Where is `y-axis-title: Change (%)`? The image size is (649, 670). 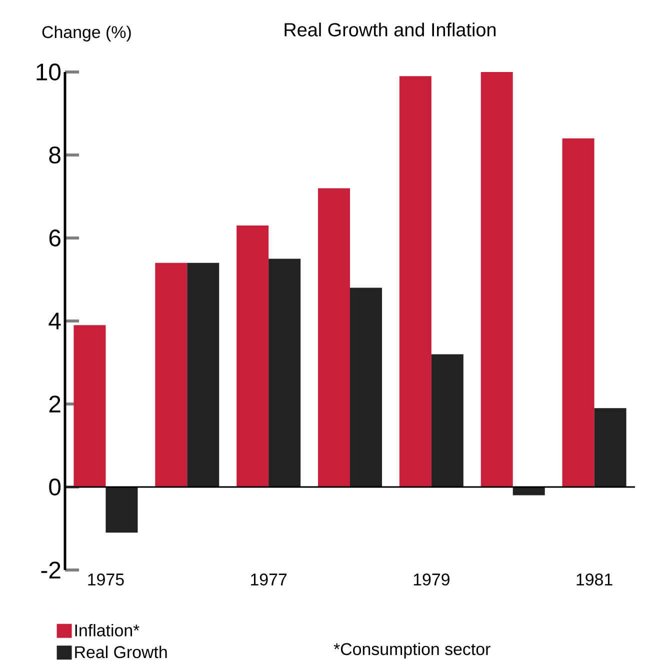 y-axis-title: Change (%) is located at coordinates (86, 34).